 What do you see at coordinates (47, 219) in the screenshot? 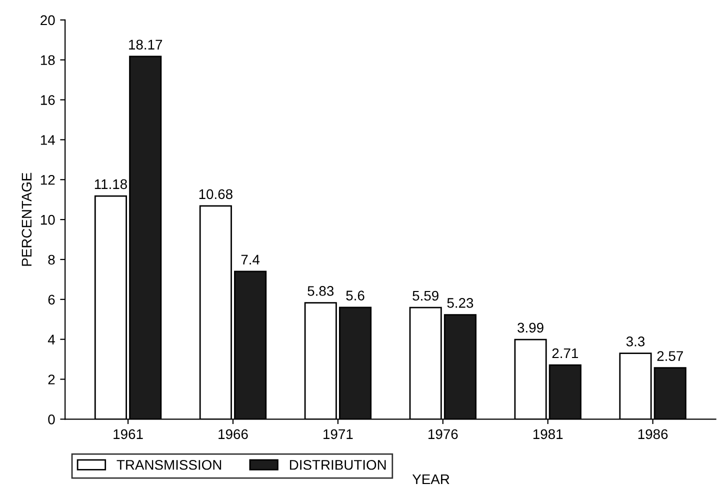
I see `y-tick-label: 10` at bounding box center [47, 219].